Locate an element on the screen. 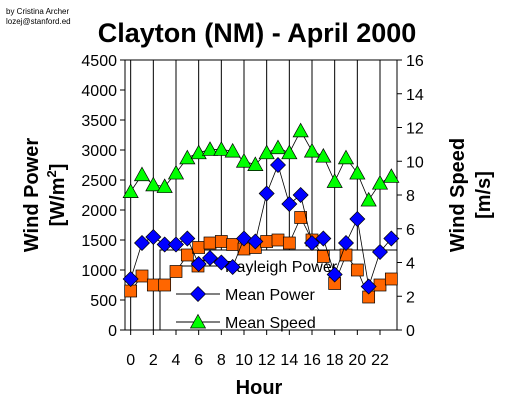  right-axis-title-line2: [m/s] is located at coordinates (484, 195).